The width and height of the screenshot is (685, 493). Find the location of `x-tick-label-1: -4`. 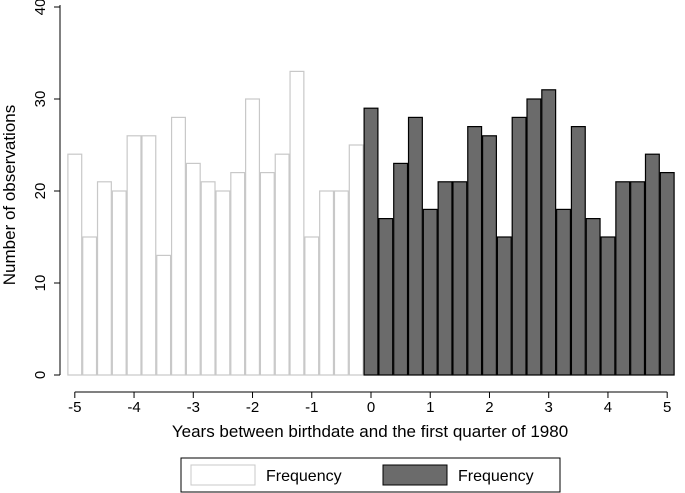

x-tick-label-1: -4 is located at coordinates (133, 407).